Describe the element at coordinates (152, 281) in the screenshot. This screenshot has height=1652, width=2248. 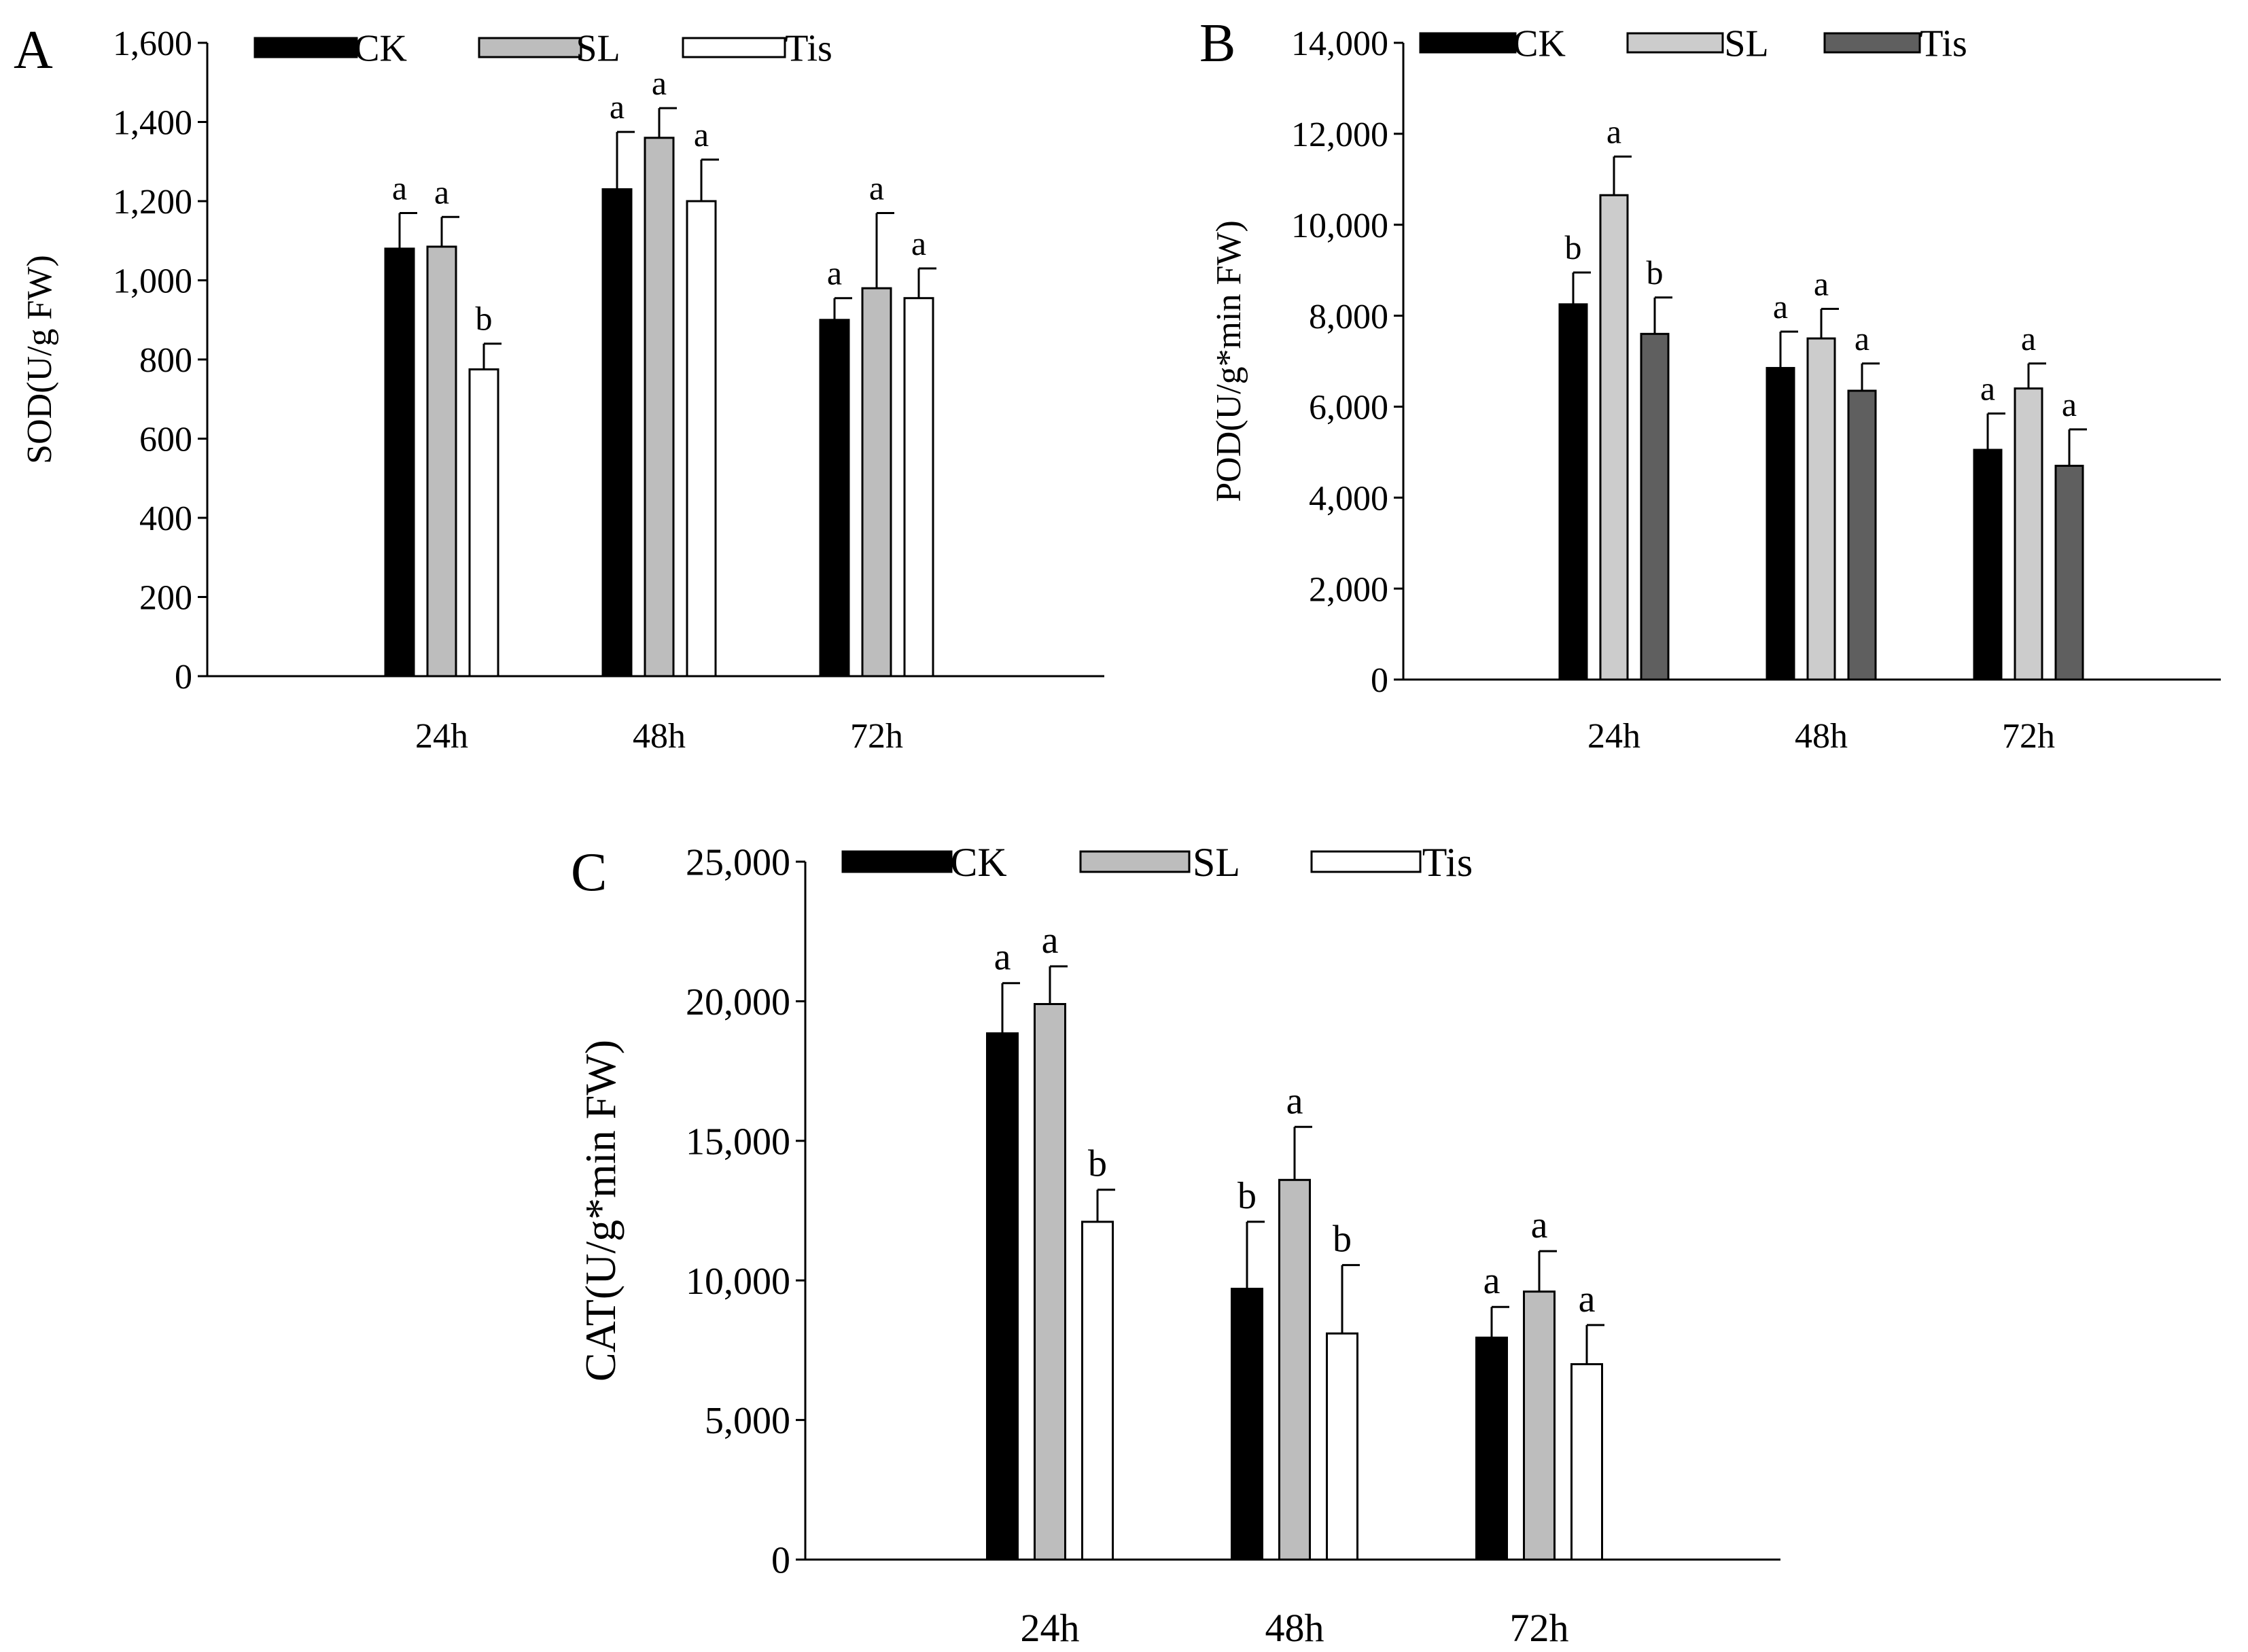
I see `y-tick-label: 1,000` at that location.